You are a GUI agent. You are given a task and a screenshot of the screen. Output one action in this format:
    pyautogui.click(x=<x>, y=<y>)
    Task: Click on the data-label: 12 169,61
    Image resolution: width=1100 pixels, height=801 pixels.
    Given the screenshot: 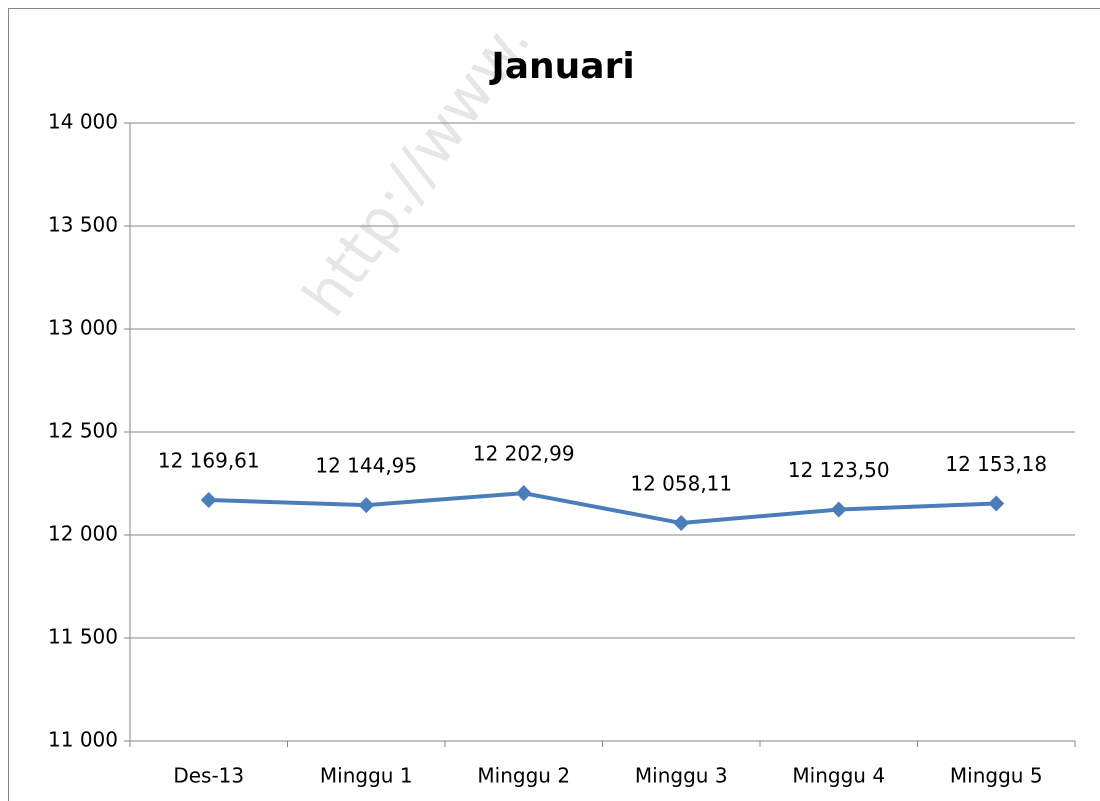 What is the action you would take?
    pyautogui.click(x=209, y=461)
    